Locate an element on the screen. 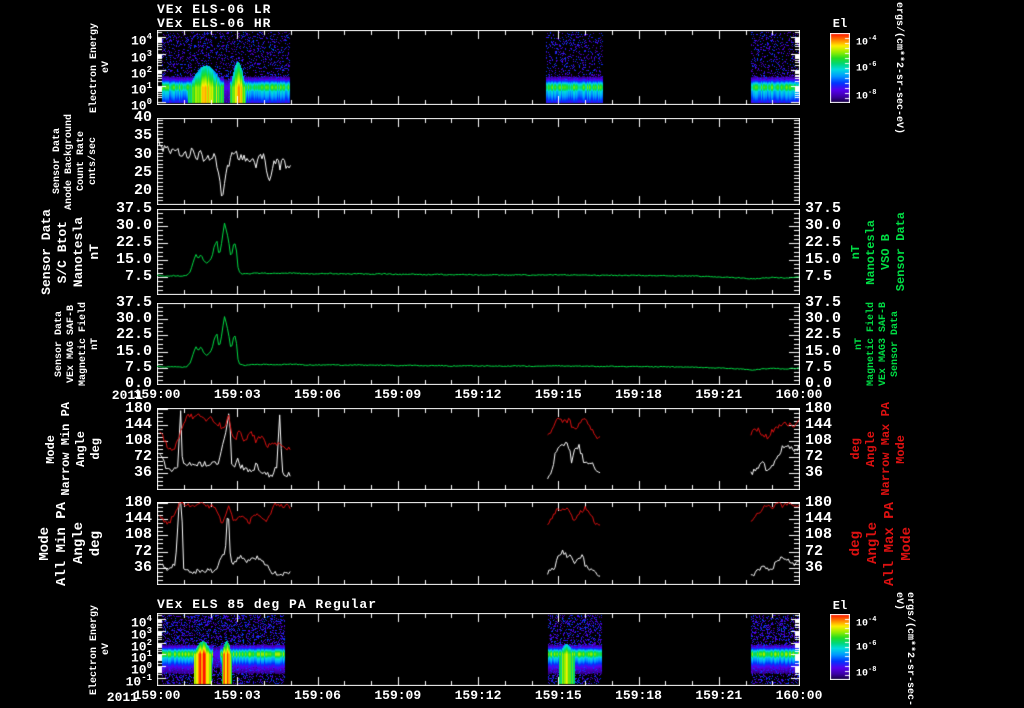 This screenshot has width=1024, height=708. x-tick-label: 159:00 is located at coordinates (157, 695).